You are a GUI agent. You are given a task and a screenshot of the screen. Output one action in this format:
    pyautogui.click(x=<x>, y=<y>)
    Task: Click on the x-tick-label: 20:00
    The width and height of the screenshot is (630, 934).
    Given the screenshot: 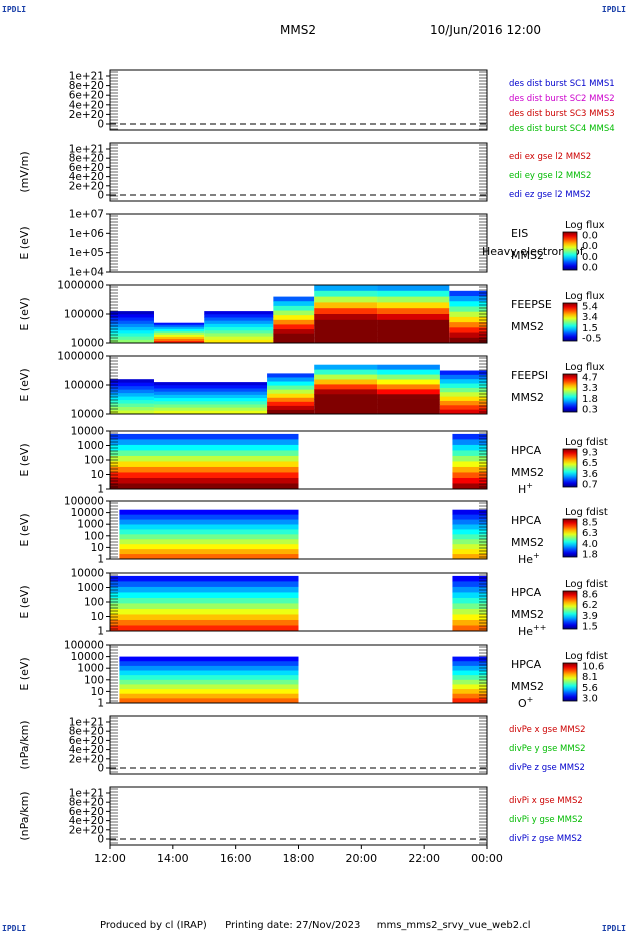 What is the action you would take?
    pyautogui.click(x=361, y=858)
    